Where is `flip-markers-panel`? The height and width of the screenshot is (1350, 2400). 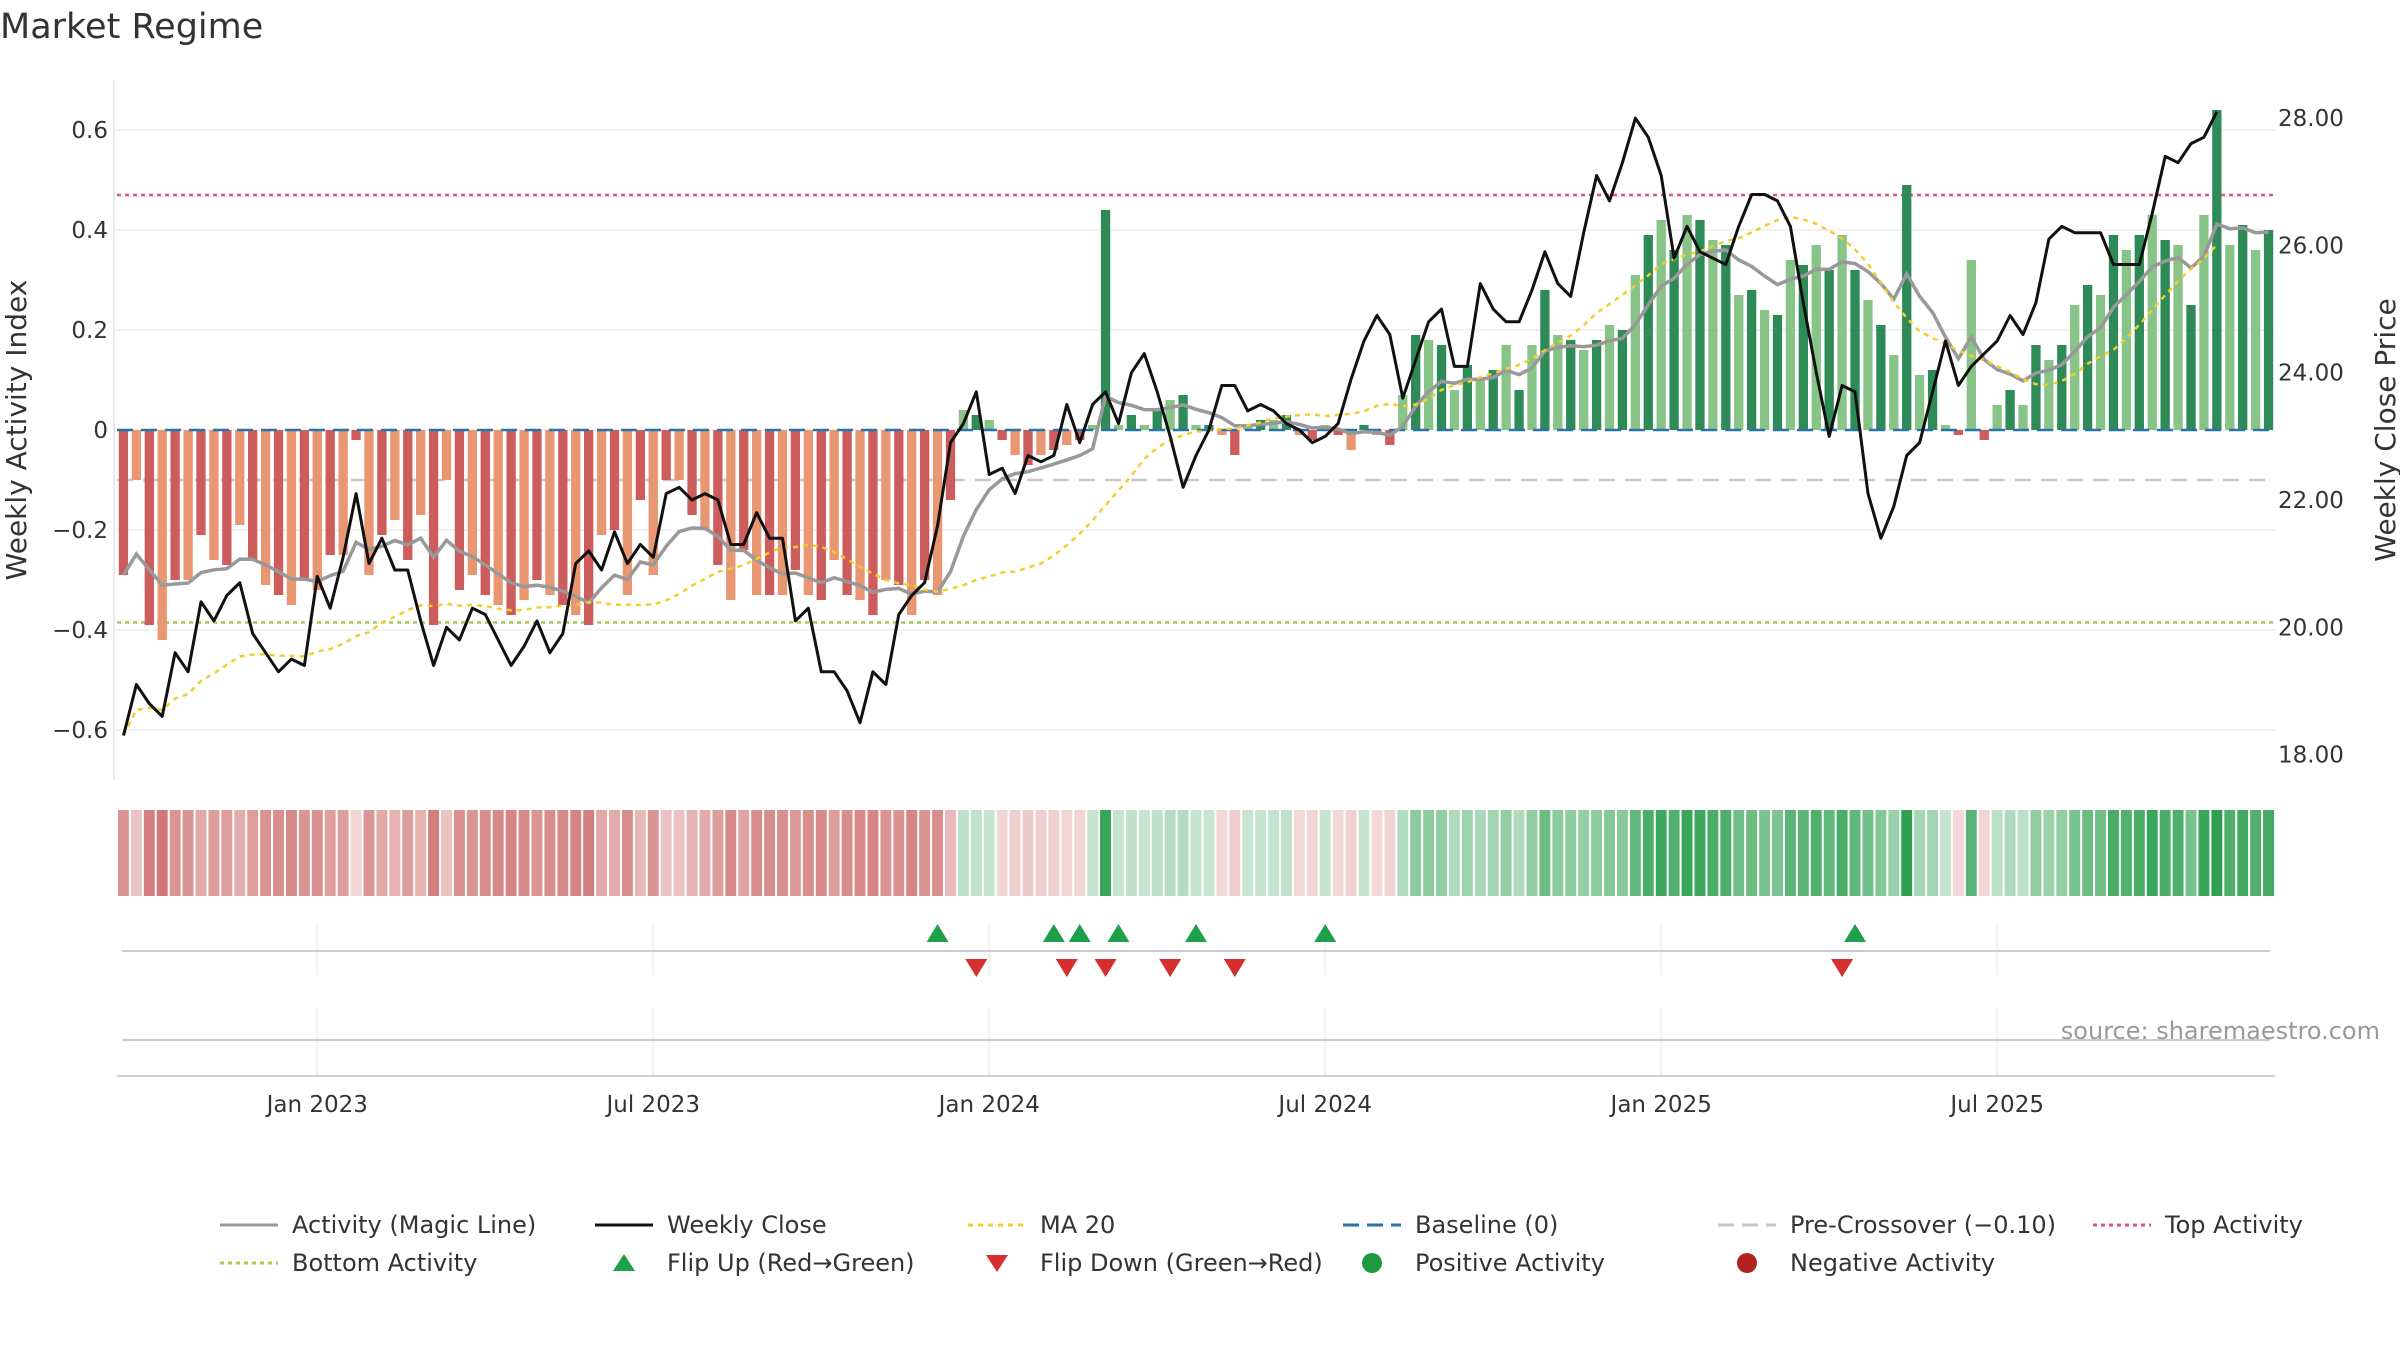 flip-markers-panel is located at coordinates (1196, 950).